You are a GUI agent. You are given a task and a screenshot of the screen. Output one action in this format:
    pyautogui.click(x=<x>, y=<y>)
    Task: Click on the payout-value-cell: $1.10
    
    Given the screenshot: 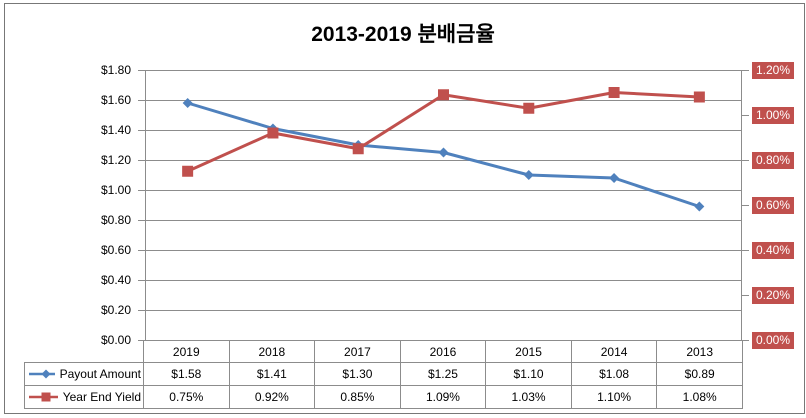 What is the action you would take?
    pyautogui.click(x=528, y=374)
    